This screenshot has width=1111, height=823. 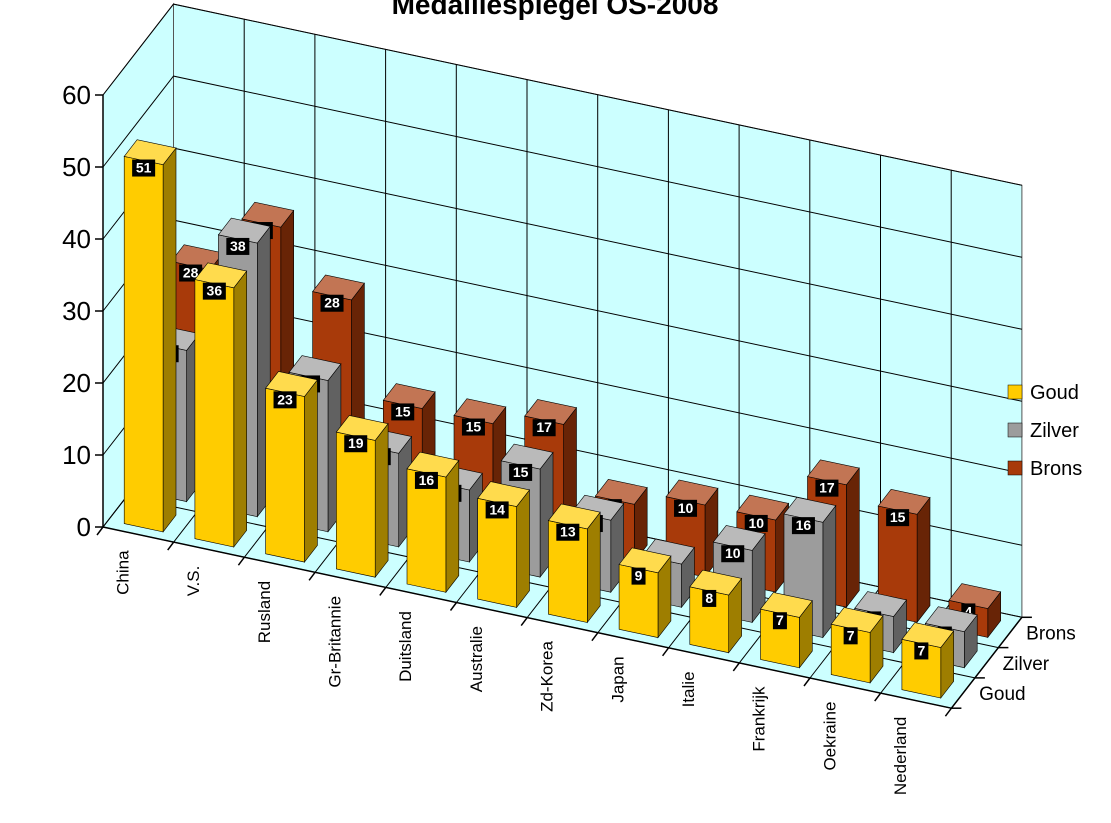 I want to click on value-label: 28, so click(x=332, y=303).